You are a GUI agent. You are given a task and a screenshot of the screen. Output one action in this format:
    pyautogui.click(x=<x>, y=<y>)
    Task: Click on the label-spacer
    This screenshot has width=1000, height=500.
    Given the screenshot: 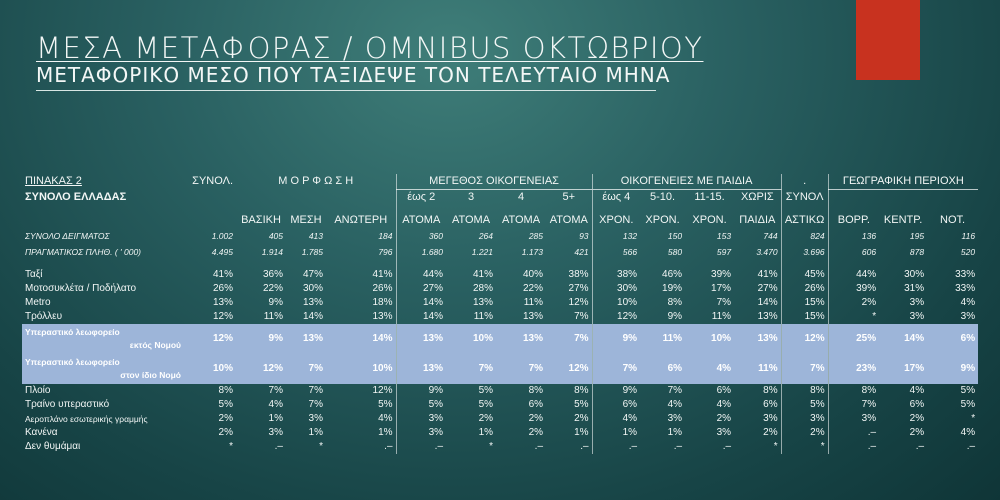 What is the action you would take?
    pyautogui.click(x=103, y=220)
    